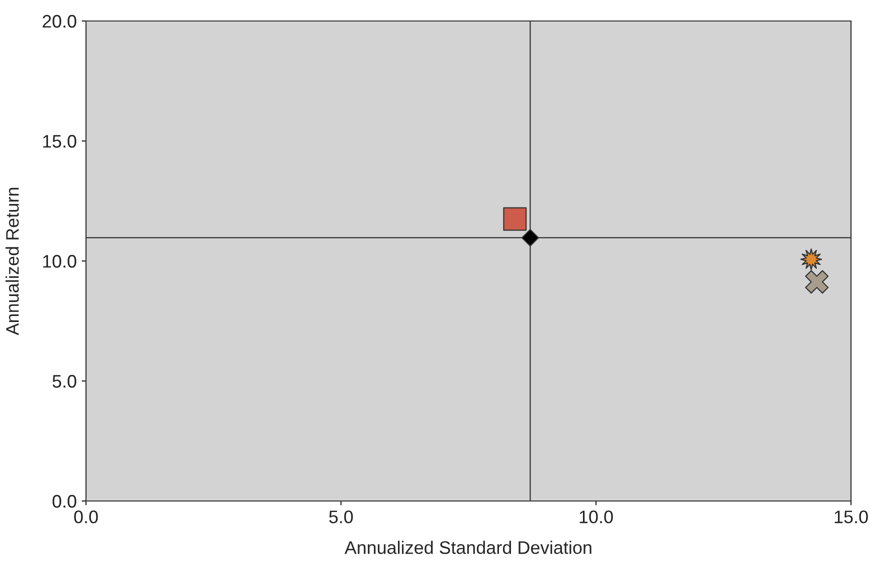 This screenshot has width=870, height=567. What do you see at coordinates (12, 262) in the screenshot?
I see `y-axis-title: Annualized Return` at bounding box center [12, 262].